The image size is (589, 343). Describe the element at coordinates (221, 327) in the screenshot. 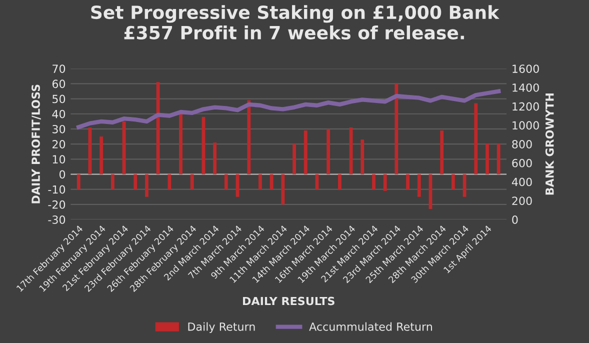

I see `legend-label: Daily Return` at that location.